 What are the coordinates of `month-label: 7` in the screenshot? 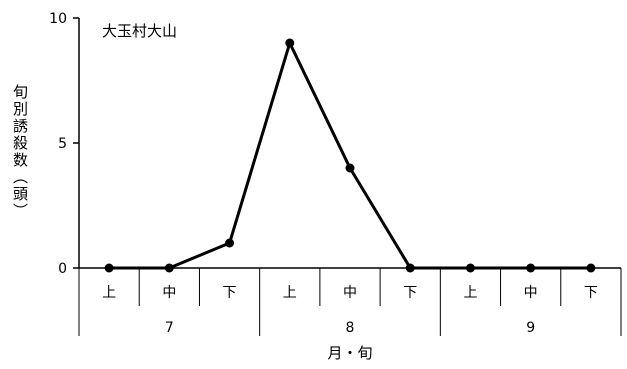 It's located at (169, 328).